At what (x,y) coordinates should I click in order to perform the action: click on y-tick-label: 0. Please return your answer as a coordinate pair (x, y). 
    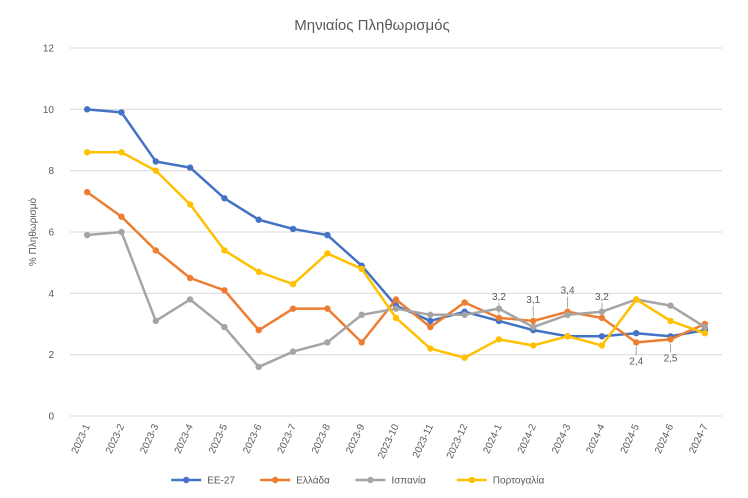
    Looking at the image, I should click on (51, 417).